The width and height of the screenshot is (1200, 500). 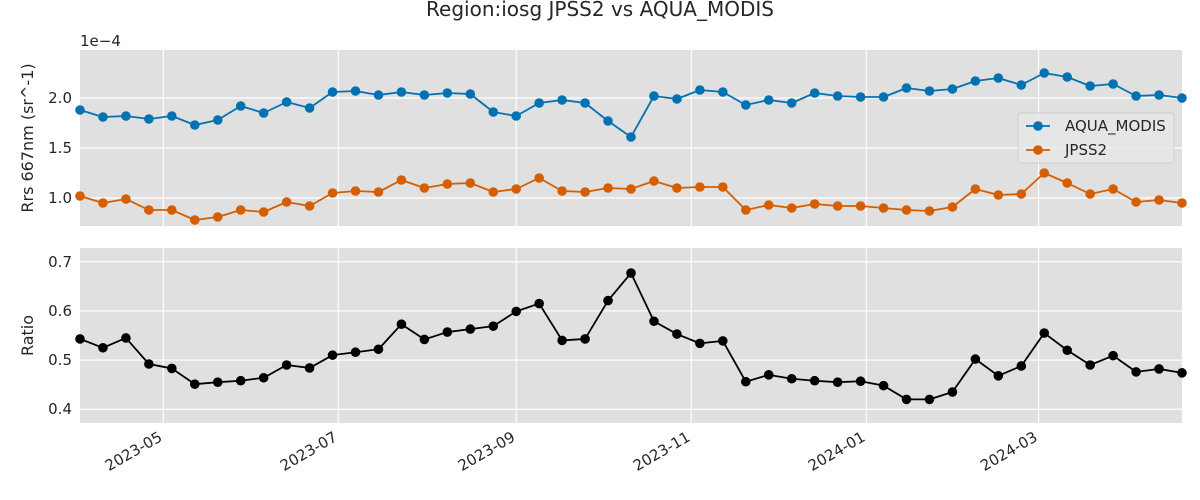 What do you see at coordinates (27, 137) in the screenshot?
I see `y-axis-label: Rrs 667nm (sr^-1)` at bounding box center [27, 137].